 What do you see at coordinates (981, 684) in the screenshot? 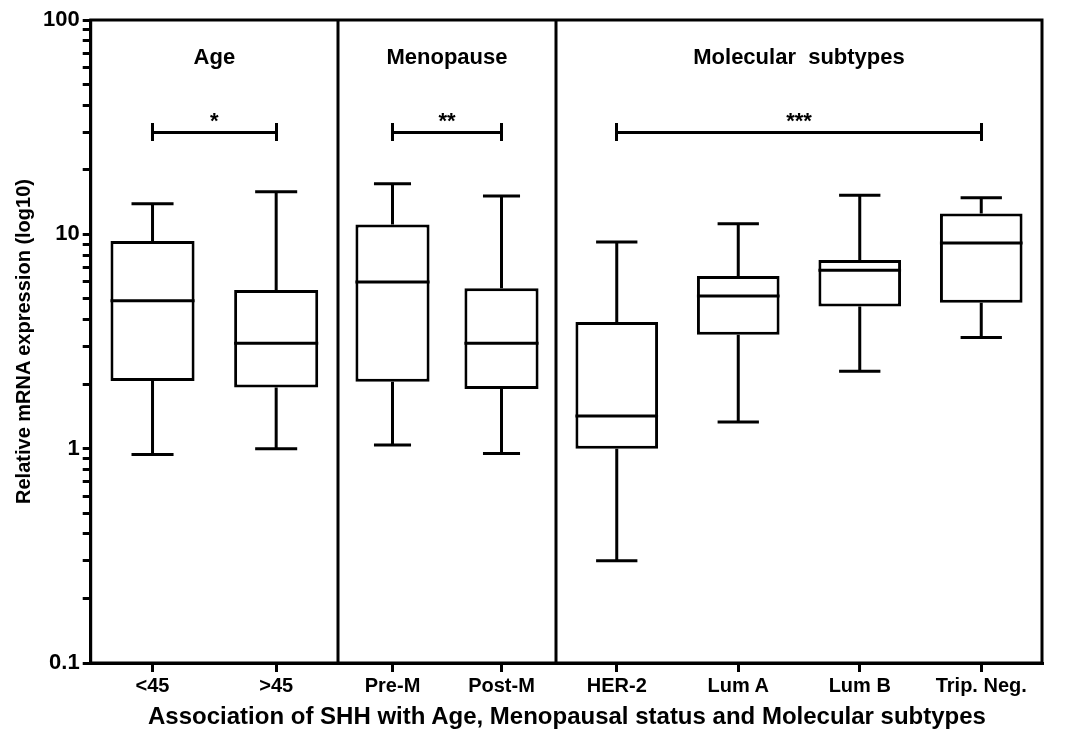
I see `x-tick-label: Trip. Neg.` at bounding box center [981, 684].